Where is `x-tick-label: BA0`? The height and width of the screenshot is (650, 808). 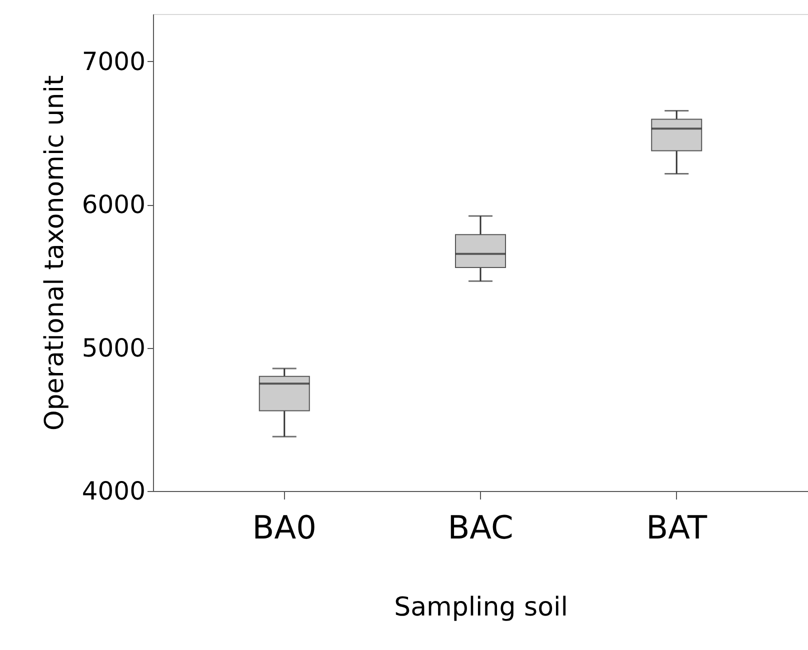
x-tick-label: BA0 is located at coordinates (284, 527).